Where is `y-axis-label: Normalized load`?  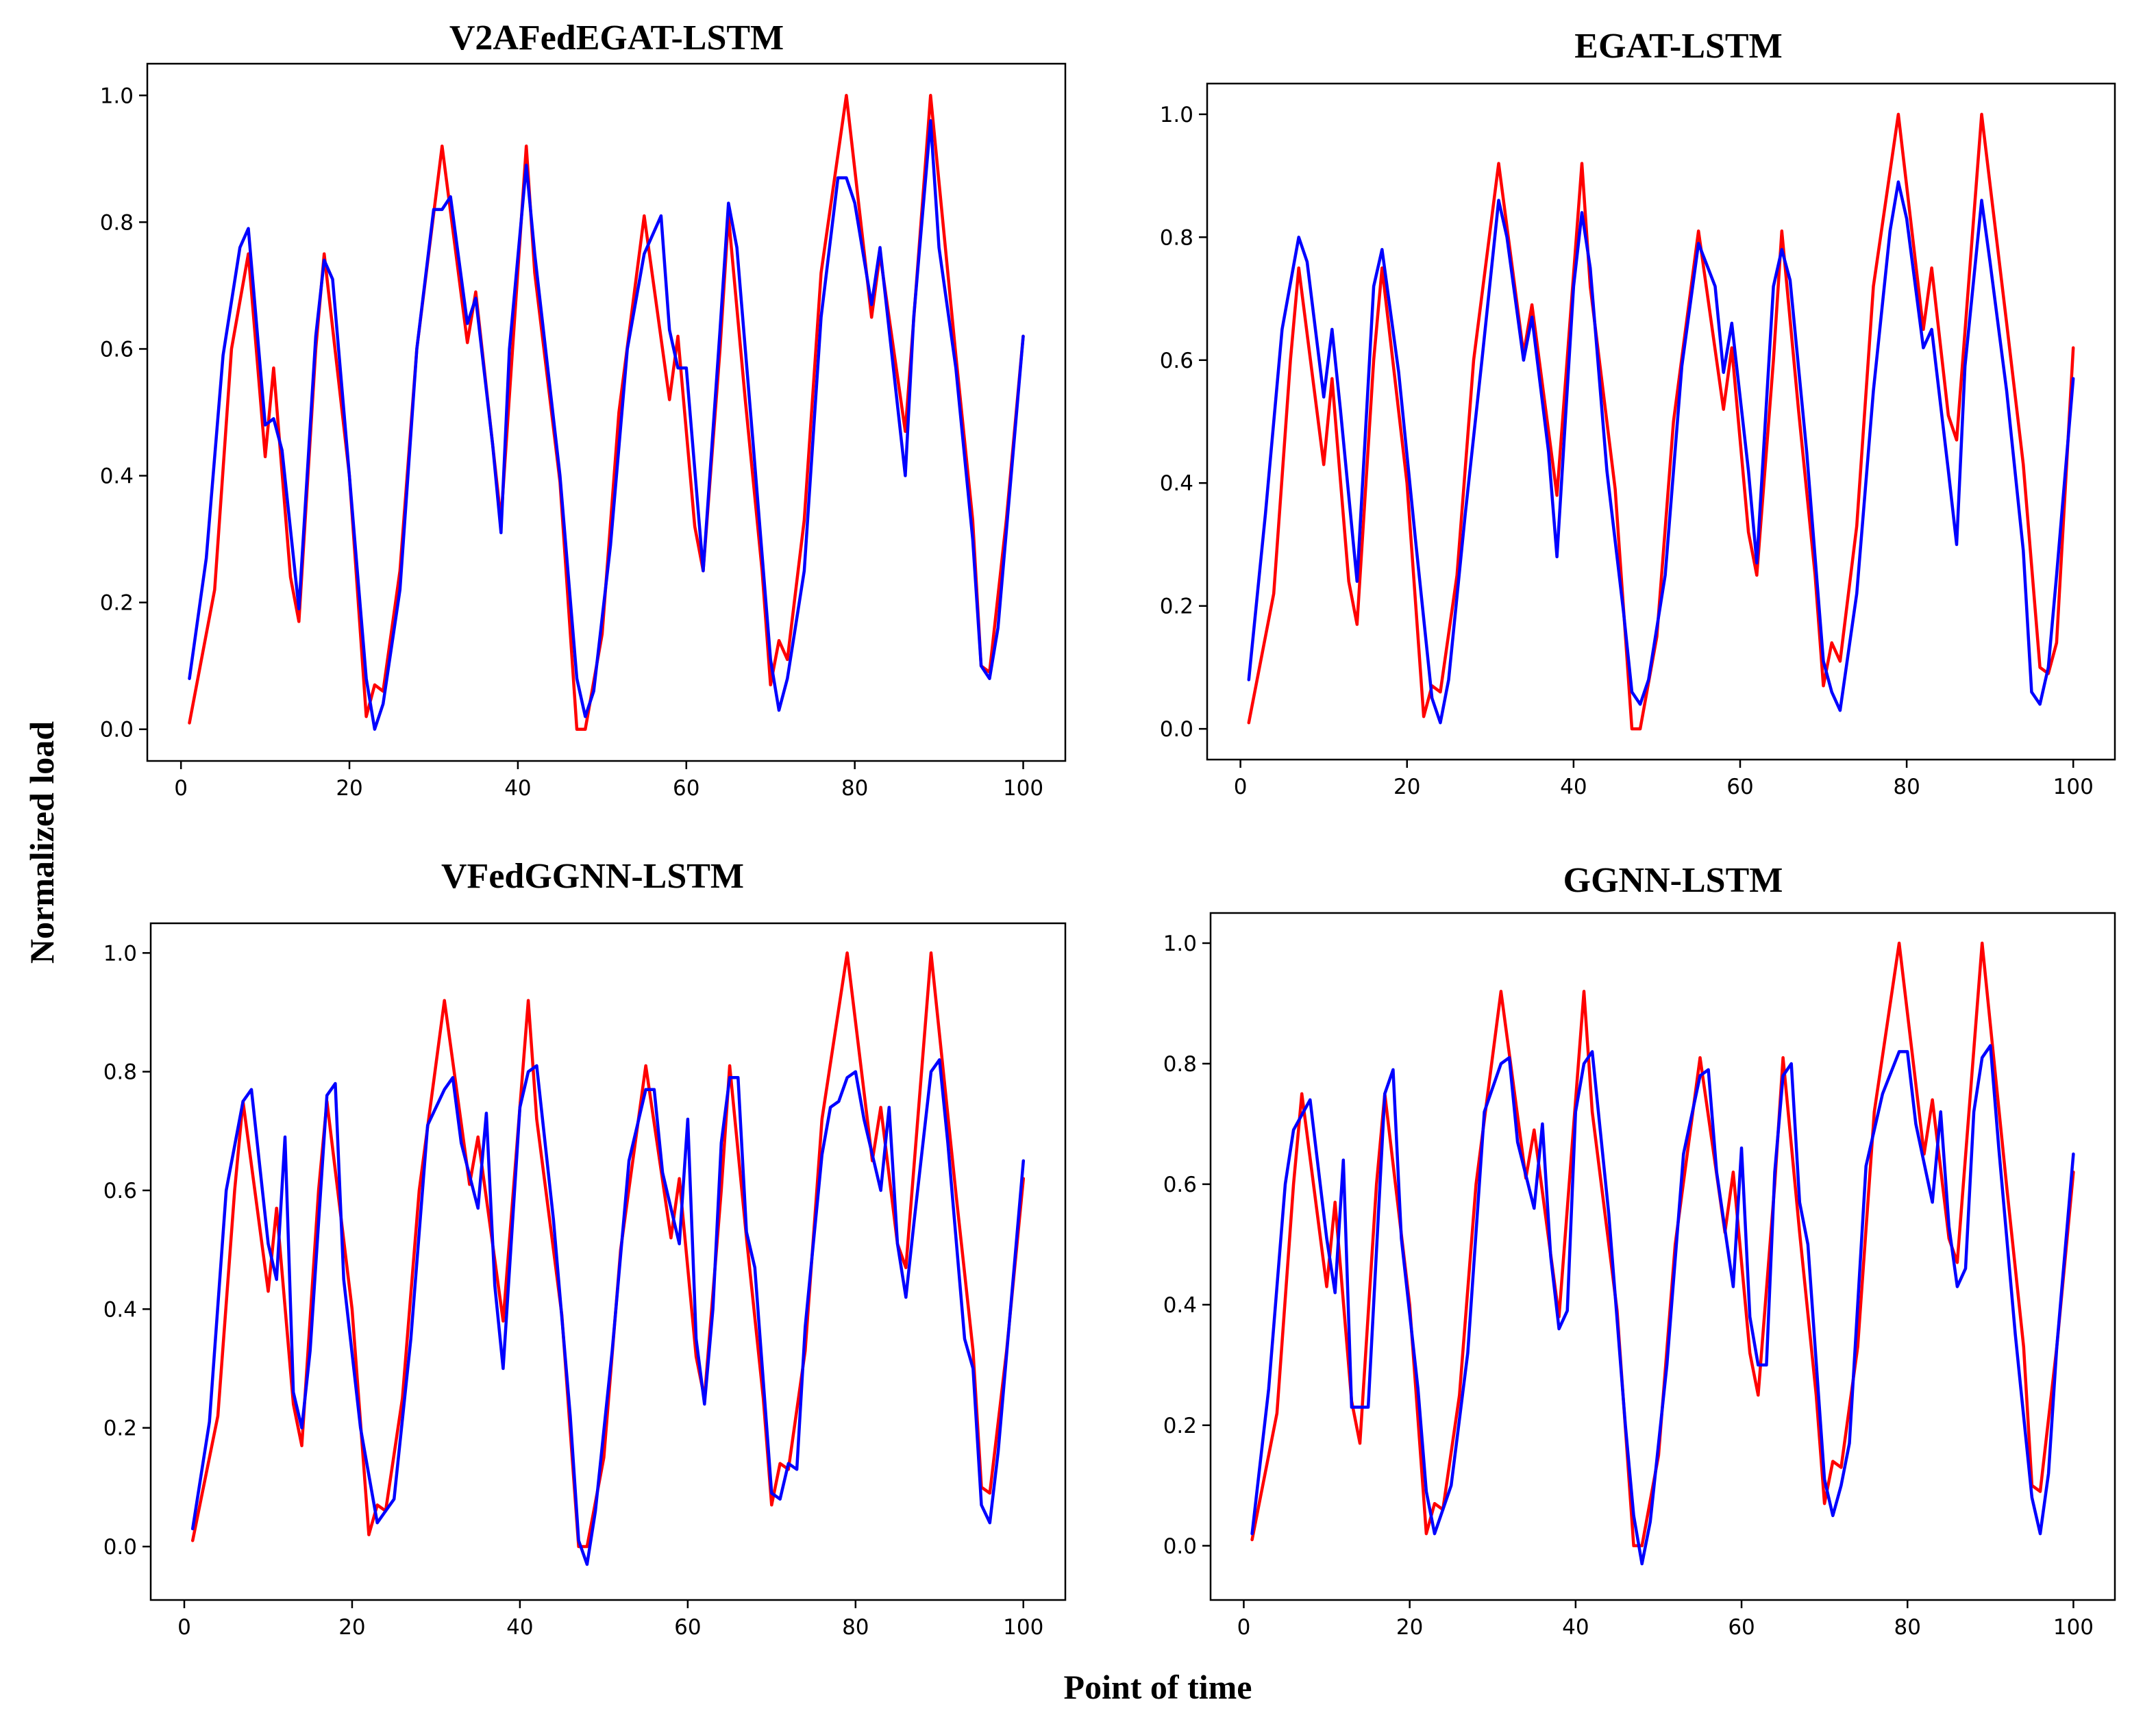 y-axis-label: Normalized load is located at coordinates (42, 843).